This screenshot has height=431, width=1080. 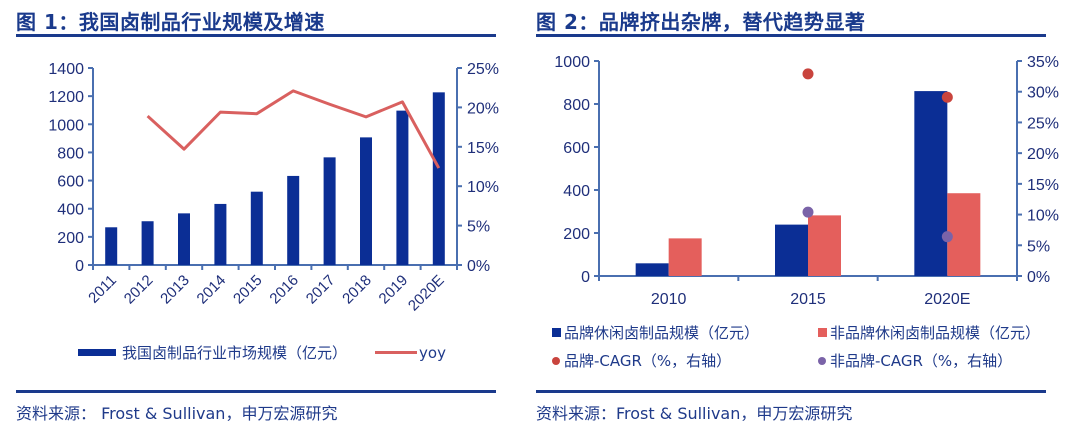 What do you see at coordinates (662, 333) in the screenshot?
I see `legend-label: 品牌休闲卤制品规模（亿元）` at bounding box center [662, 333].